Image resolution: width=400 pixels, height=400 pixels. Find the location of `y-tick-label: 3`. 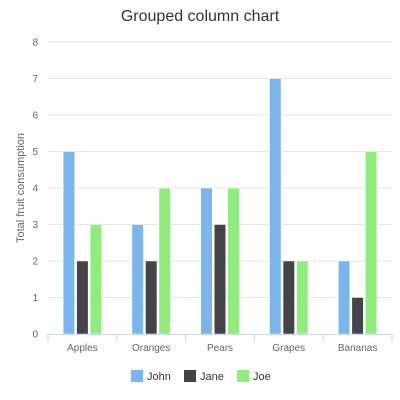

y-tick-label: 3 is located at coordinates (35, 225).